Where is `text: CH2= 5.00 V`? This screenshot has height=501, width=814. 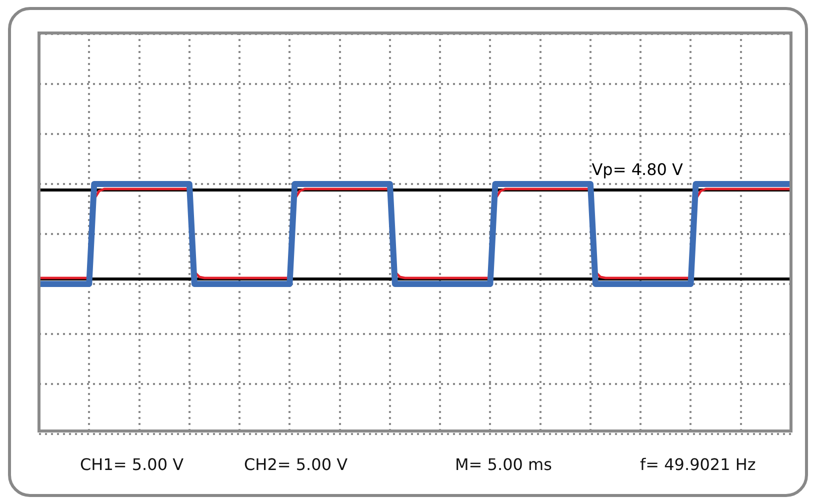 text: CH2= 5.00 V is located at coordinates (296, 464).